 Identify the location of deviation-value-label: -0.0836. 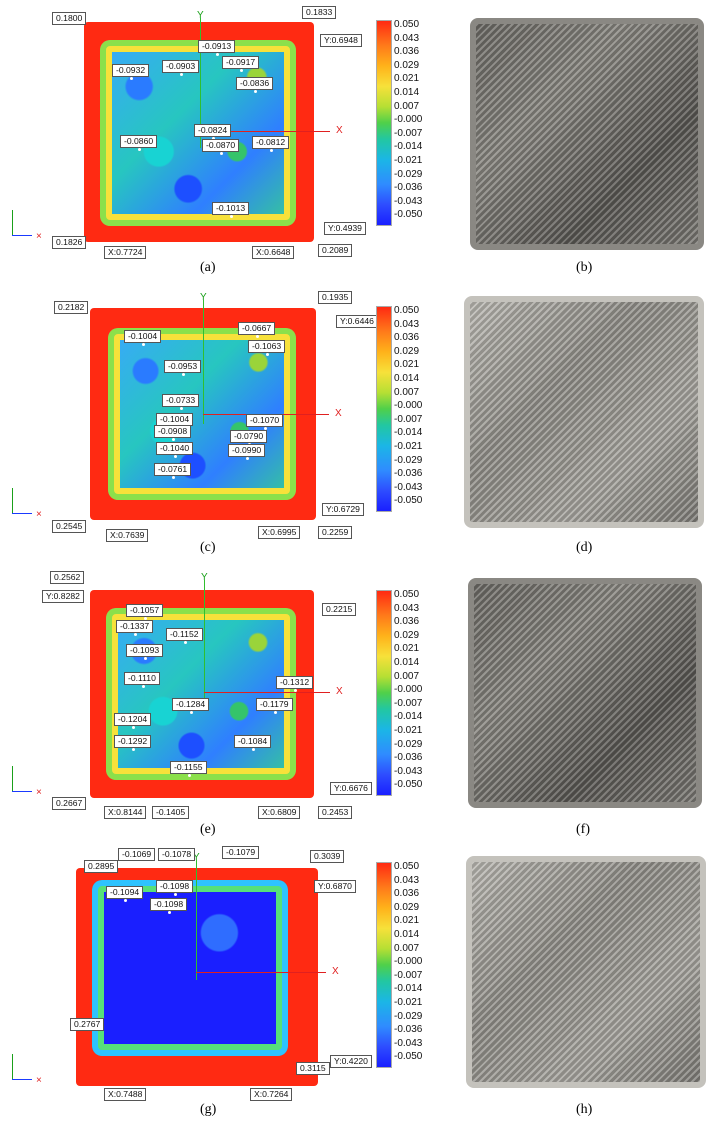
(255, 83).